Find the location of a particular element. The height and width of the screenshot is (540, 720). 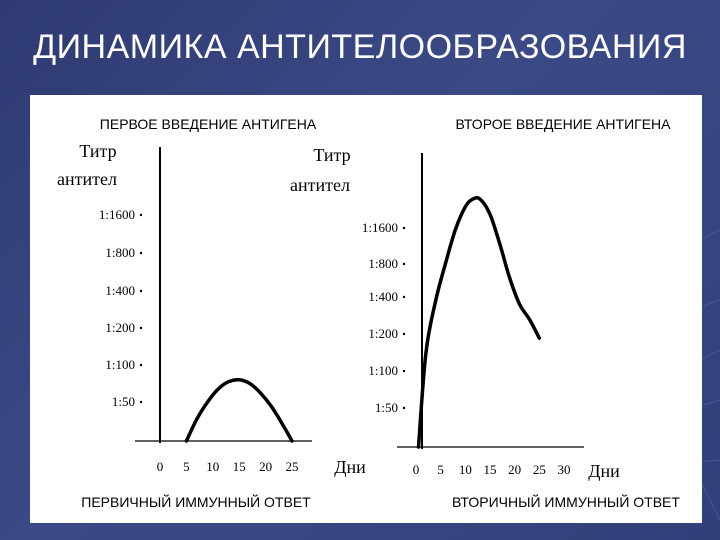

chart-title: ВТОРОЕ ВВЕДЕНИЕ АНТИГЕНА is located at coordinates (563, 124).